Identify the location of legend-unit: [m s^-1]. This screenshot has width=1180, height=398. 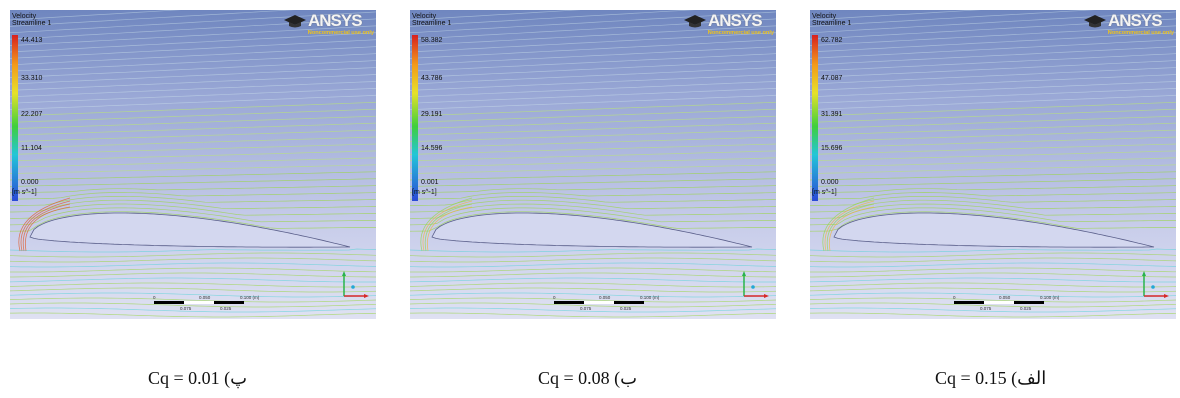
(424, 192).